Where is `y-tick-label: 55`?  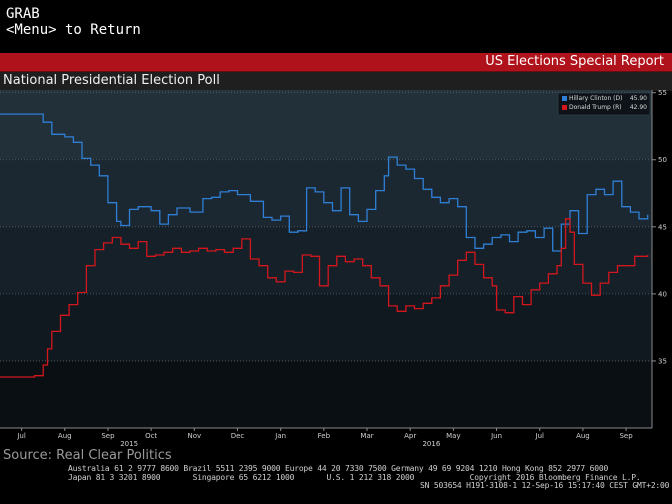
y-tick-label: 55 is located at coordinates (662, 93).